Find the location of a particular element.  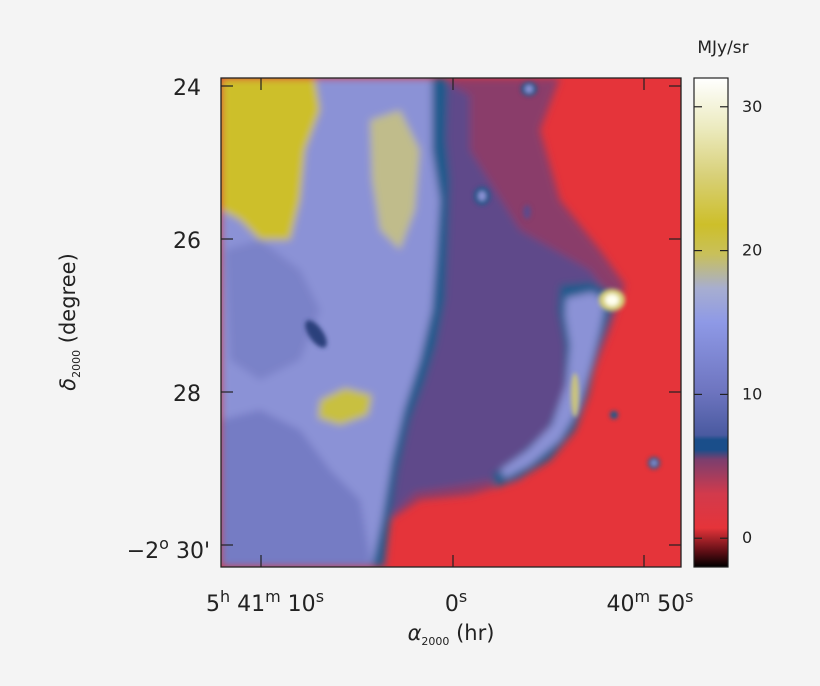

colorbar-tick-label: 0 is located at coordinates (747, 537).